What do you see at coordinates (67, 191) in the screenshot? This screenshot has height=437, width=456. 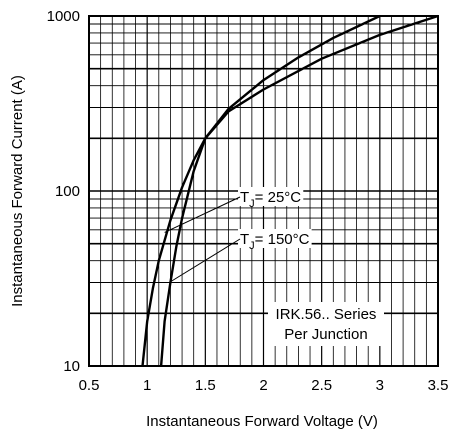 I see `y-tick-label: 100` at bounding box center [67, 191].